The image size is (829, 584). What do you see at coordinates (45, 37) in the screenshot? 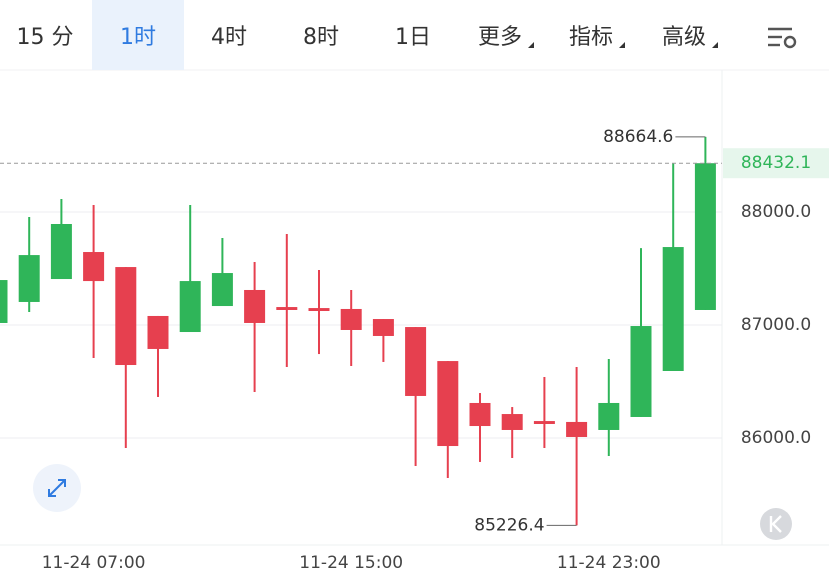
I see `tab: 15 分` at bounding box center [45, 37].